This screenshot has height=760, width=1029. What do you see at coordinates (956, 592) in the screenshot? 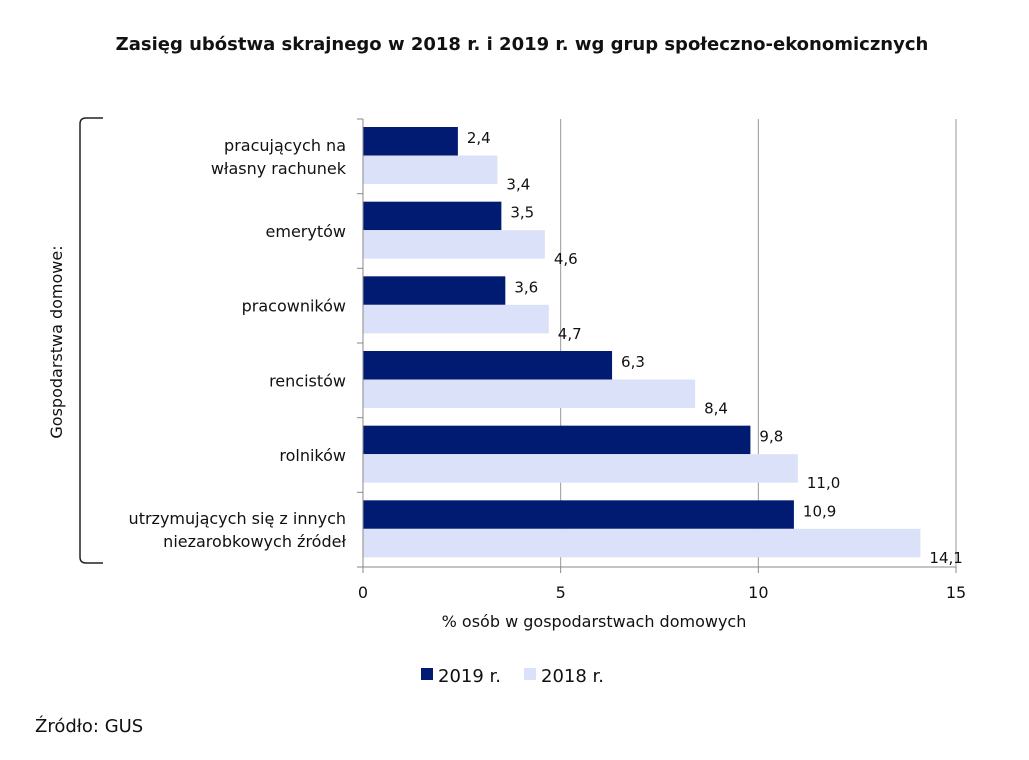
I see `x-tick-label: 15` at bounding box center [956, 592].